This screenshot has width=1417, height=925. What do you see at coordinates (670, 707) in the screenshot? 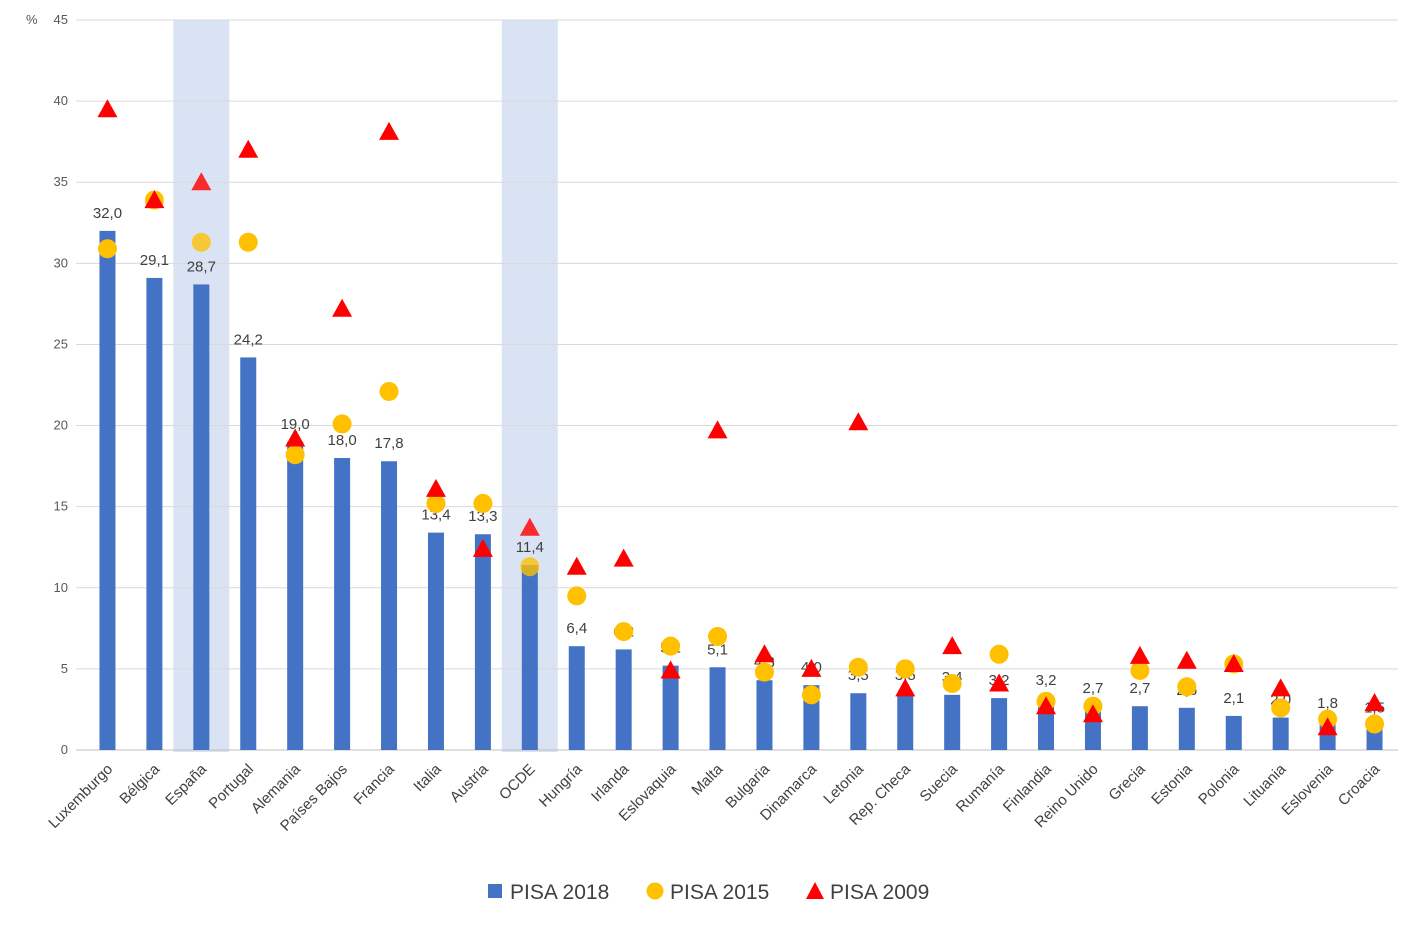
I see `bar-eslovaquia` at bounding box center [670, 707].